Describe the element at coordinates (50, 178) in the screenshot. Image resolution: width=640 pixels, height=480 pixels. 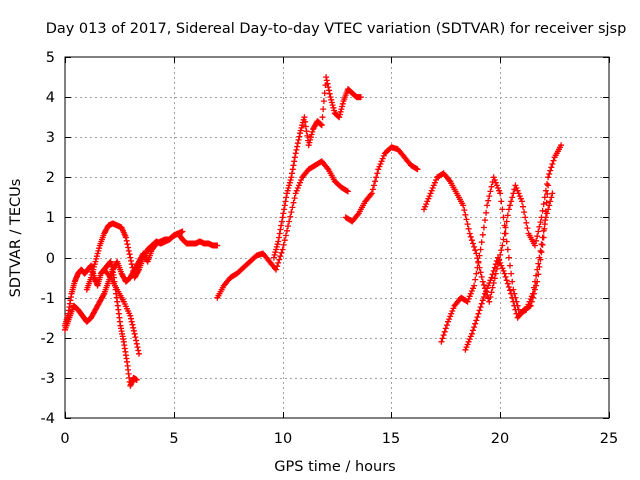
I see `y-tick-label: 2` at that location.